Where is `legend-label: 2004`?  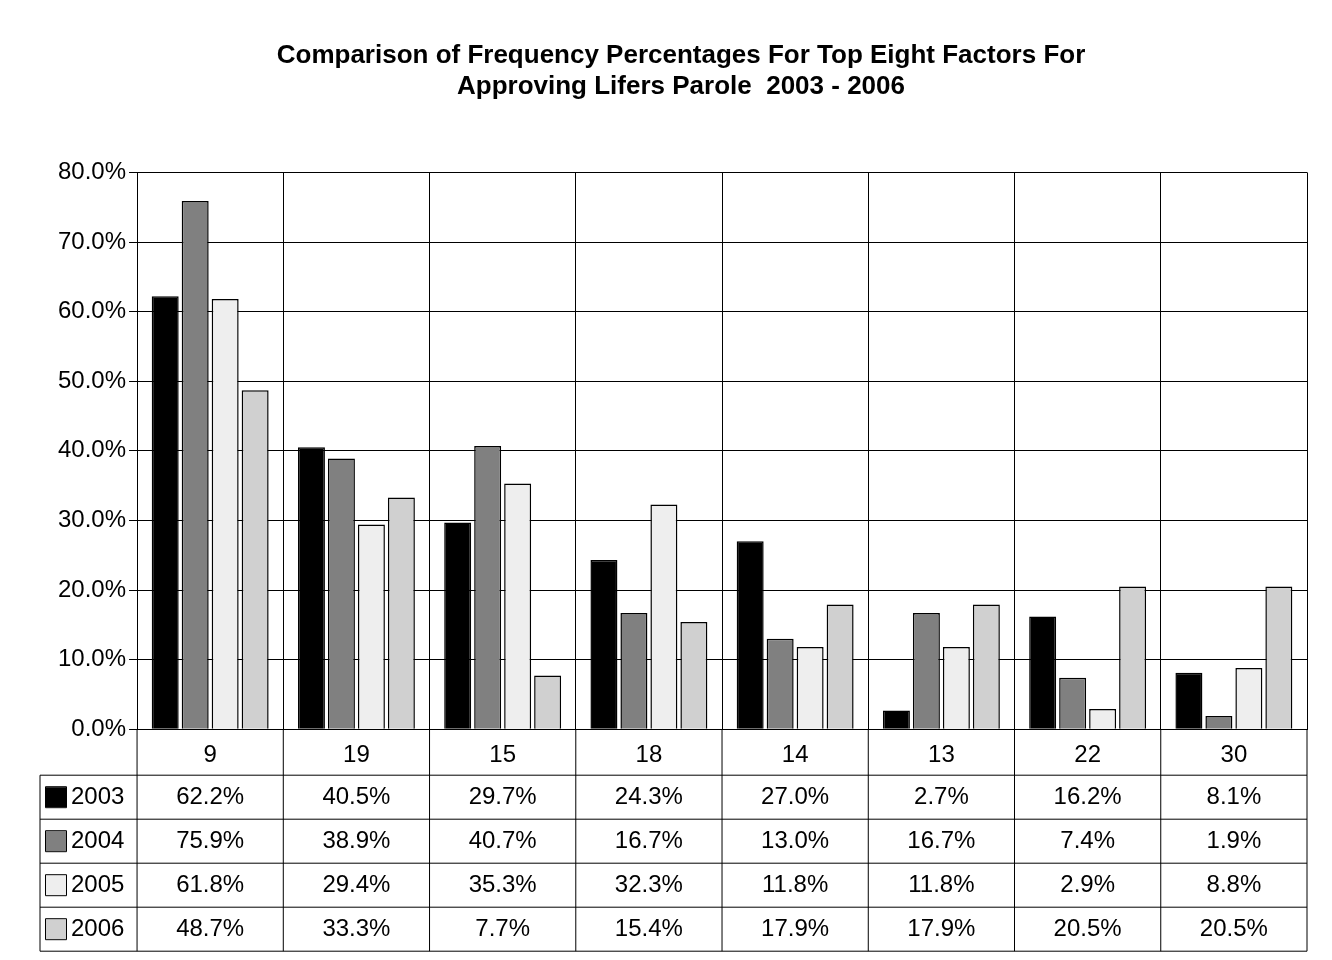 legend-label: 2004 is located at coordinates (98, 839).